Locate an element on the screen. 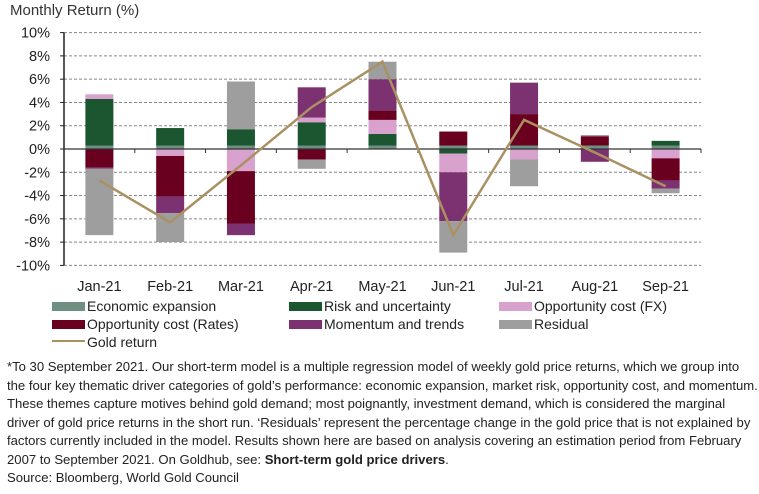 The height and width of the screenshot is (494, 759). x-tick-label: Feb-21 is located at coordinates (170, 287).